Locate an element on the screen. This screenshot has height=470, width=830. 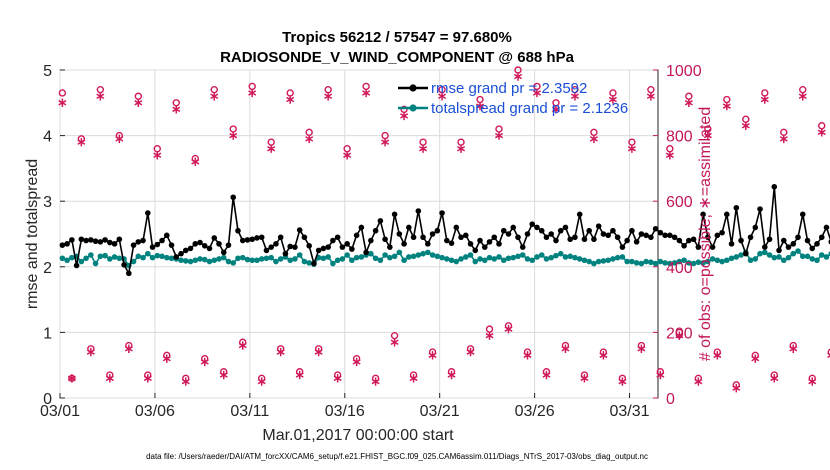
y-right-tick-label-2: 400 is located at coordinates (679, 268).